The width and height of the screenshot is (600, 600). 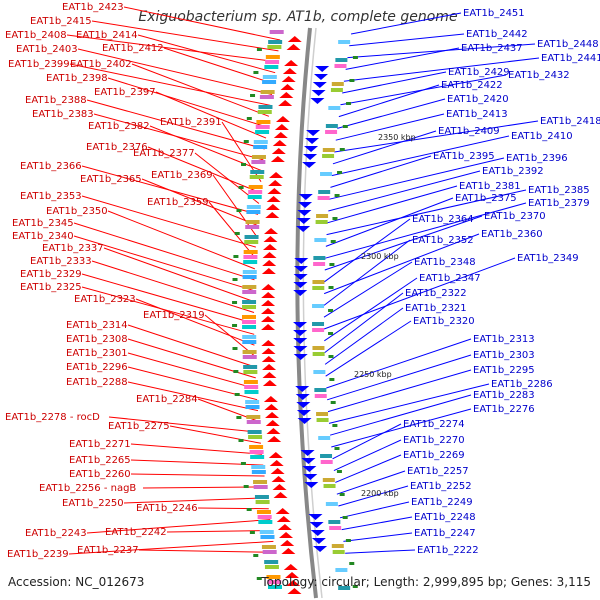 I want to click on left-gene-label: EAT1b_2242, so click(x=136, y=532).